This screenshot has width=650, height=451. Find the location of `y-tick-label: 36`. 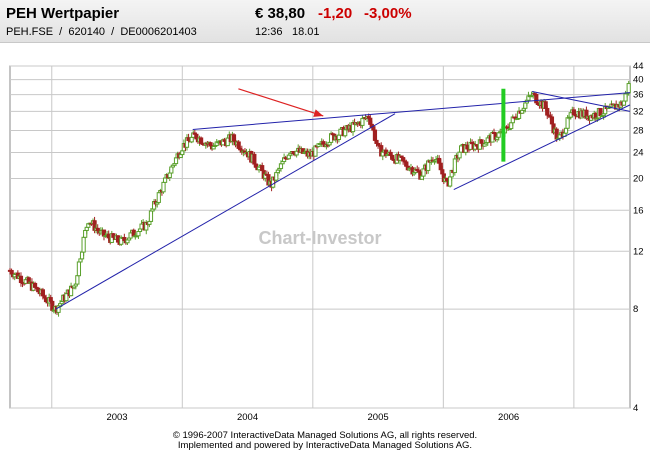

y-tick-label: 36 is located at coordinates (638, 95).